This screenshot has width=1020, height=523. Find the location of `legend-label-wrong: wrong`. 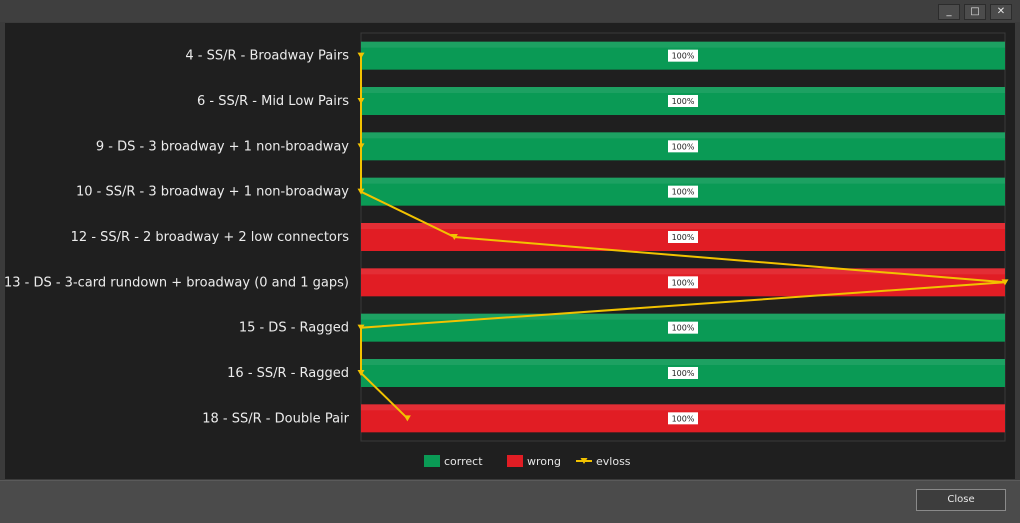

legend-label-wrong: wrong is located at coordinates (544, 461).